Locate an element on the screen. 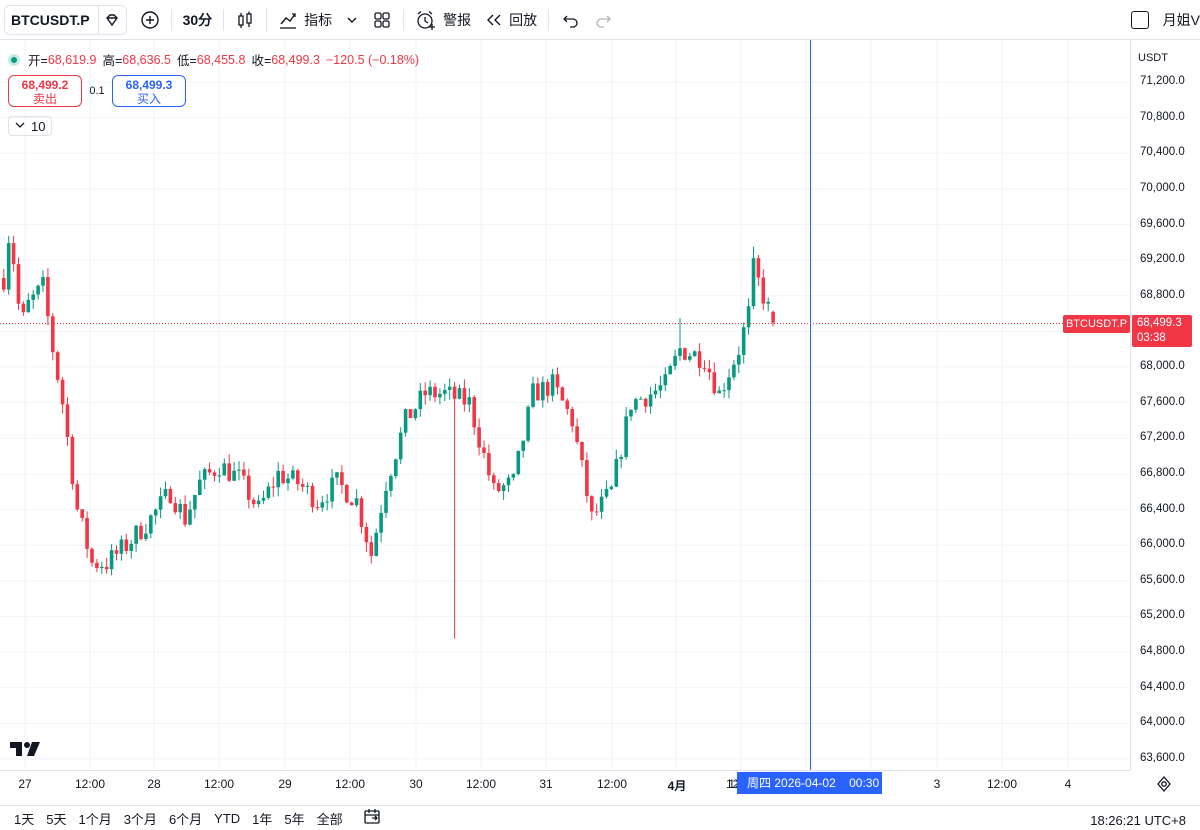 Image resolution: width=1200 pixels, height=830 pixels. indicator-templates-button is located at coordinates (352, 20).